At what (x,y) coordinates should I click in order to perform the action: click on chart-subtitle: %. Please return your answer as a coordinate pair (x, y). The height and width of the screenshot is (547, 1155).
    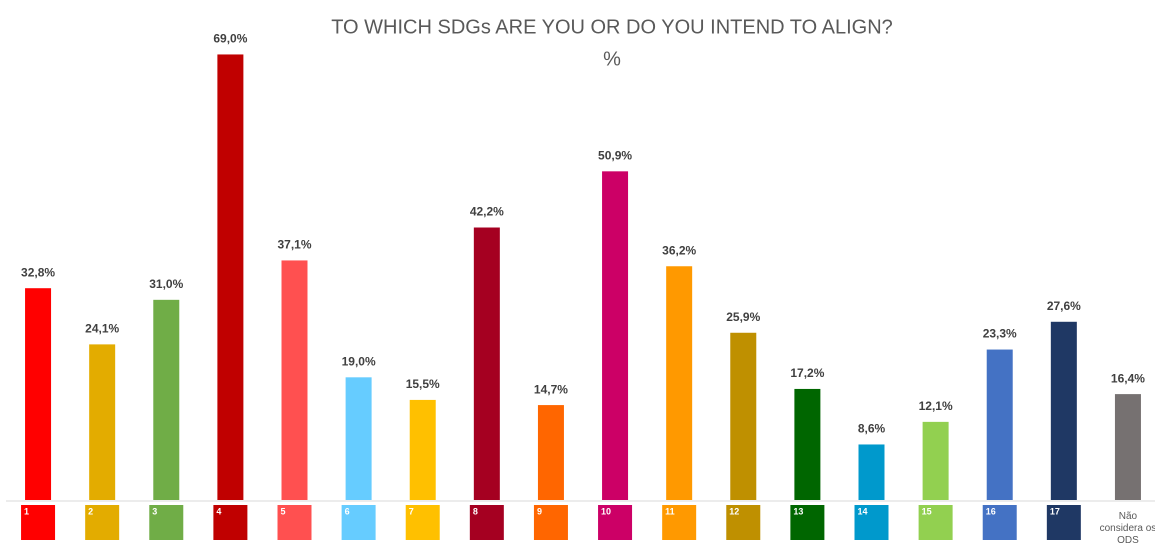
    Looking at the image, I should click on (612, 59).